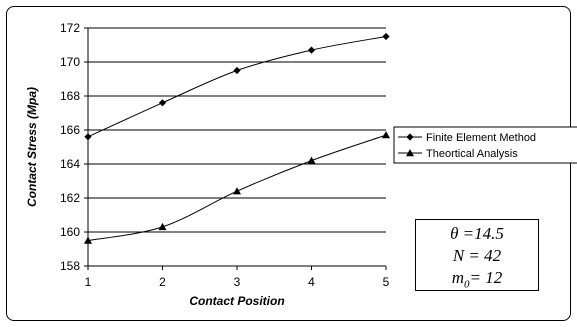 Image resolution: width=577 pixels, height=327 pixels. I want to click on x-tick-label: 5, so click(386, 282).